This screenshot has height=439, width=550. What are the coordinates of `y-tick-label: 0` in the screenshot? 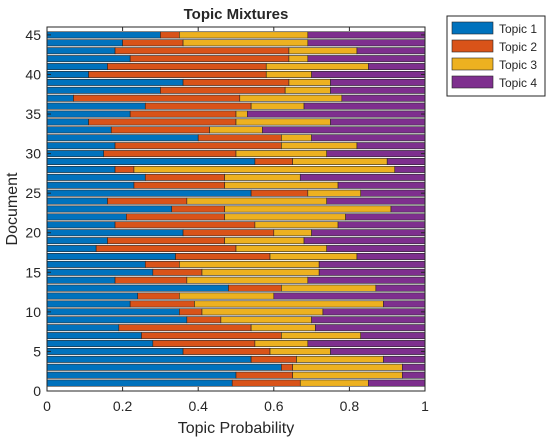 It's located at (37, 391).